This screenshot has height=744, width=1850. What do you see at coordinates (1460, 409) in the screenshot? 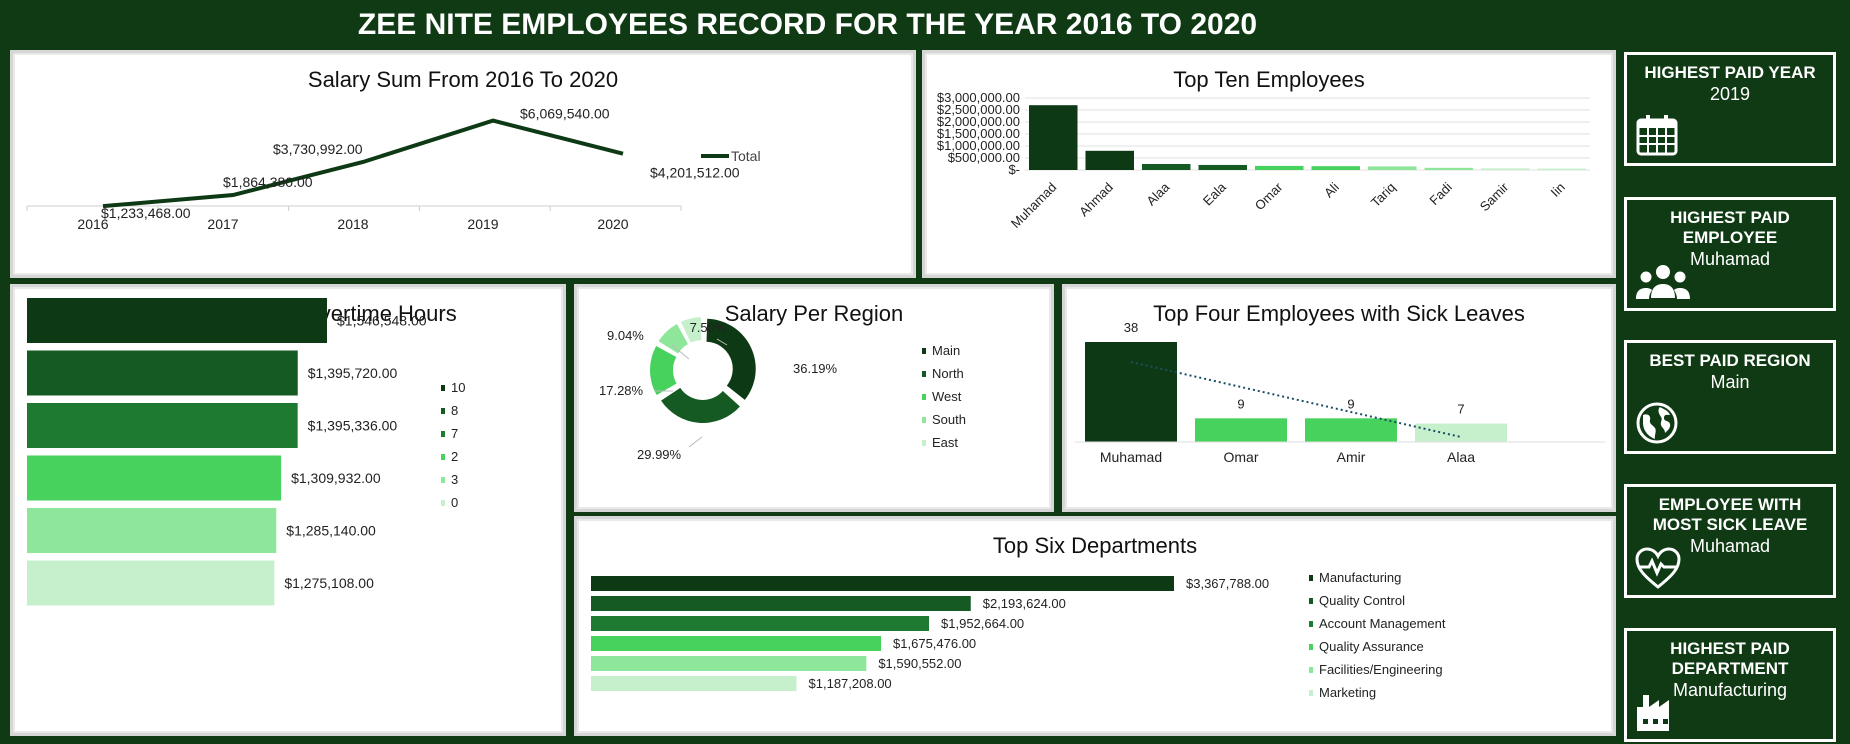
I see `data-label: 7` at bounding box center [1460, 409].